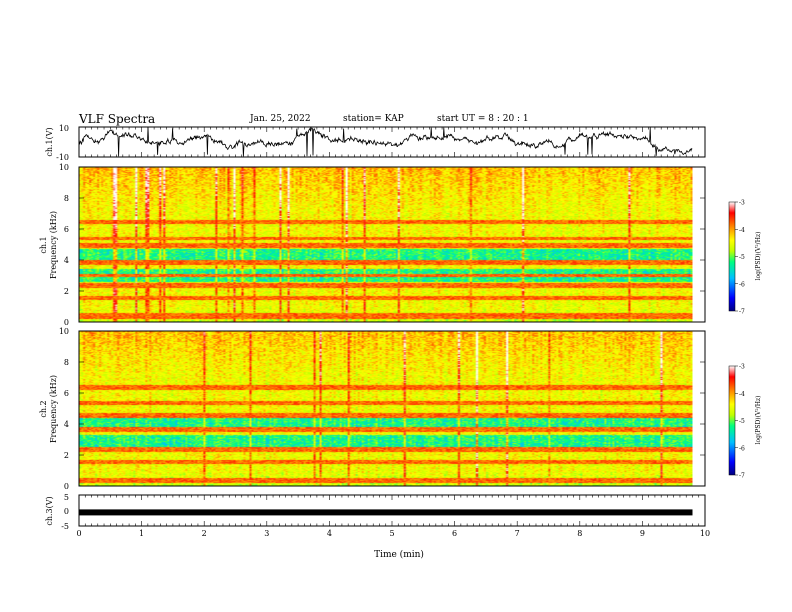 The height and width of the screenshot is (612, 792). Describe the element at coordinates (117, 119) in the screenshot. I see `chart-title: VLF Spectra` at that location.